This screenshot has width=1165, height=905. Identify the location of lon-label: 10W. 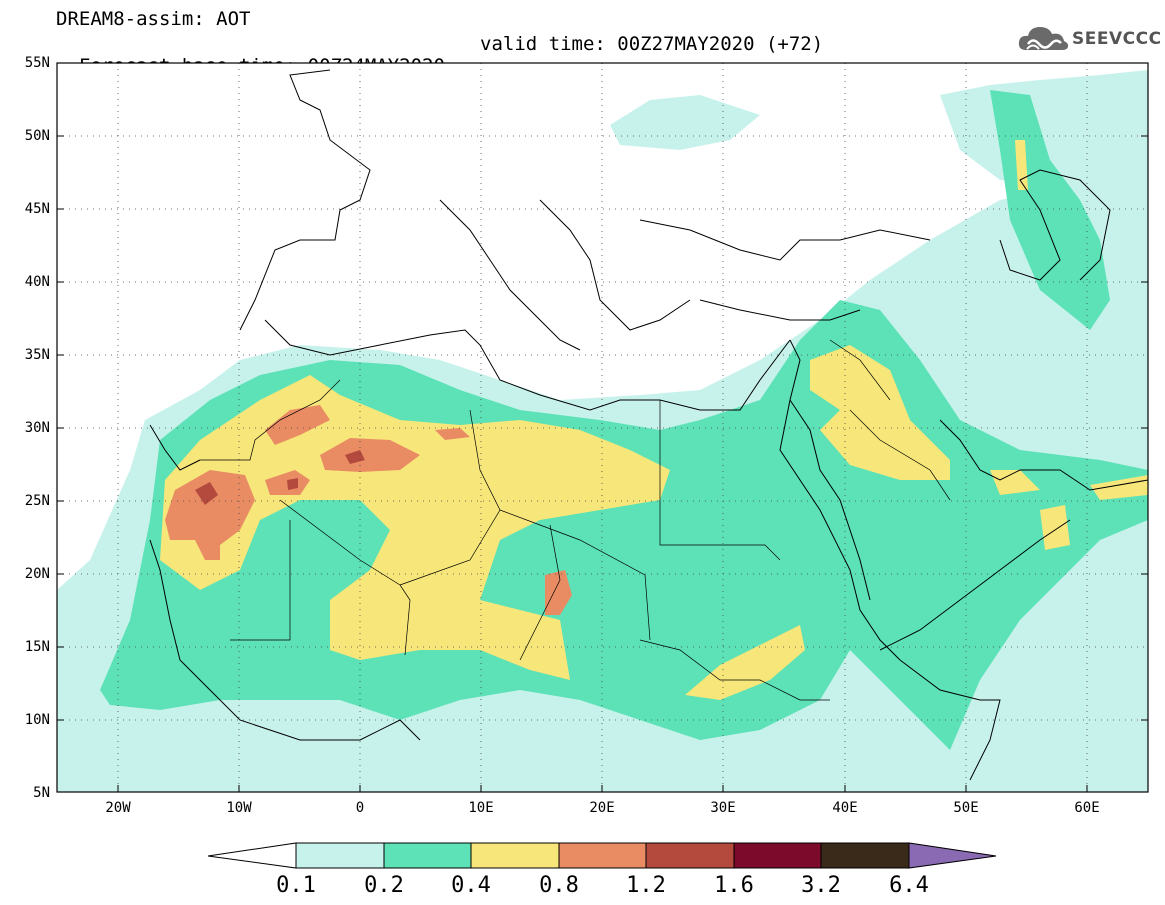
(239, 808).